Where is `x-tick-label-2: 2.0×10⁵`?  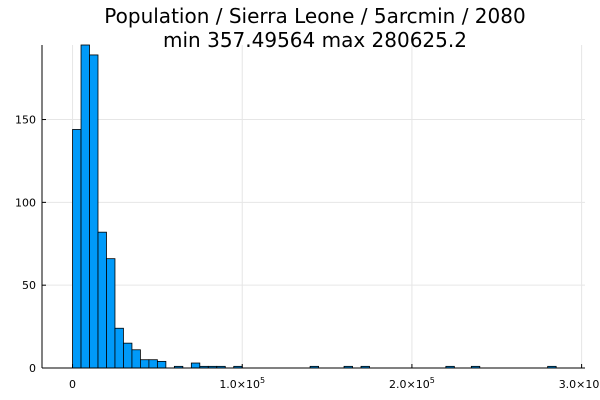 x-tick-label-2: 2.0×10⁵ is located at coordinates (412, 383).